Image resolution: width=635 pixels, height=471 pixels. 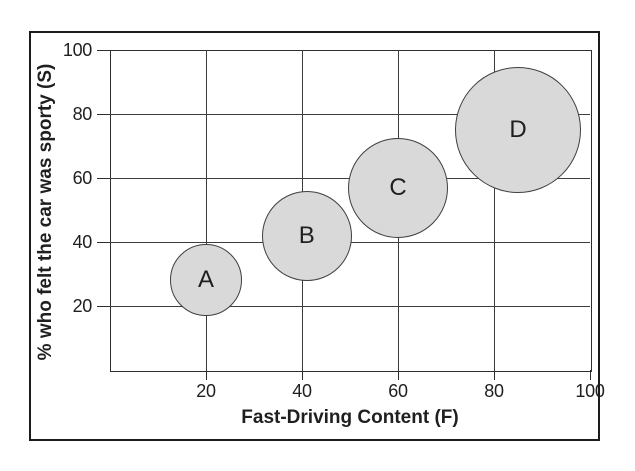 I want to click on bubble-A: A, so click(x=206, y=280).